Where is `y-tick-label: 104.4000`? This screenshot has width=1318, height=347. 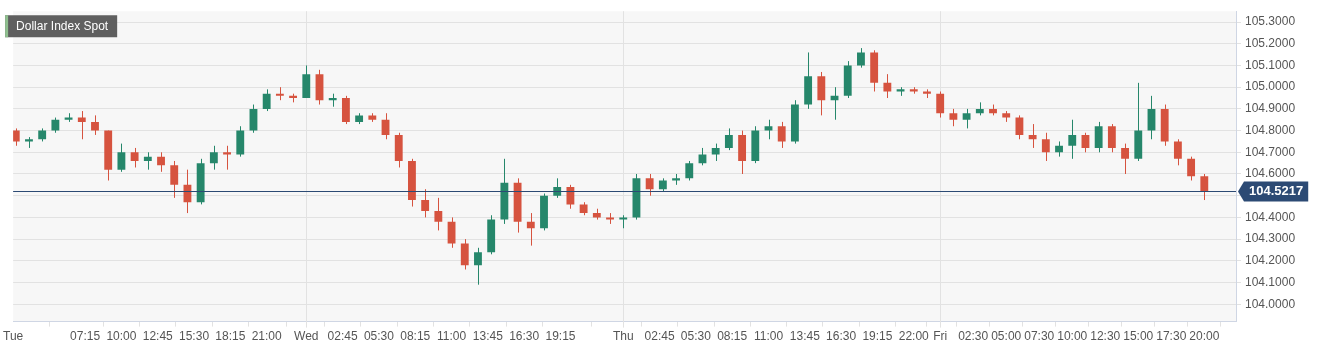
y-tick-label: 104.4000 is located at coordinates (1270, 216).